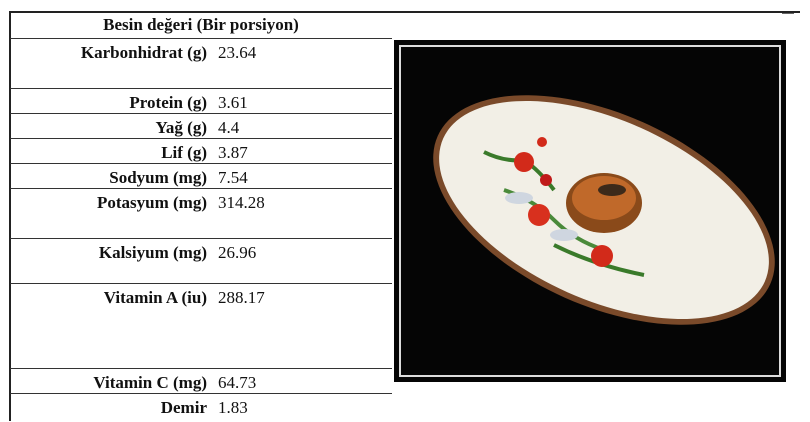 The width and height of the screenshot is (810, 422). Describe the element at coordinates (201, 24) in the screenshot. I see `table-title: Besin değeri (Bir porsiyon)` at that location.